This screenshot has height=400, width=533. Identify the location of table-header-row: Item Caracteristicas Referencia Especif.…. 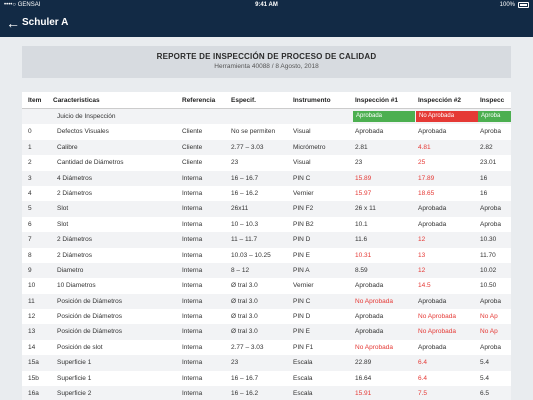
(266, 100).